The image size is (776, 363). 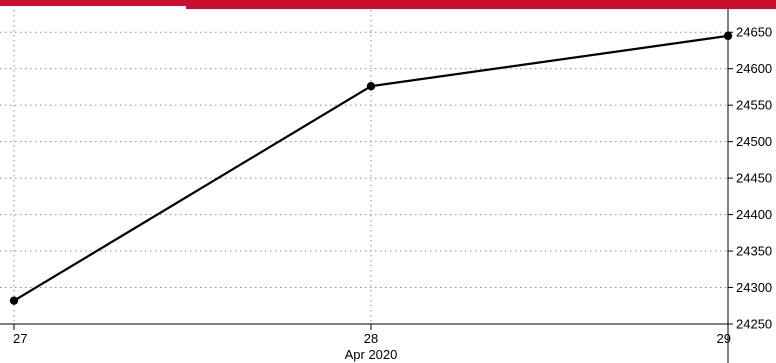 What do you see at coordinates (754, 251) in the screenshot?
I see `y-tick-label: 24350` at bounding box center [754, 251].